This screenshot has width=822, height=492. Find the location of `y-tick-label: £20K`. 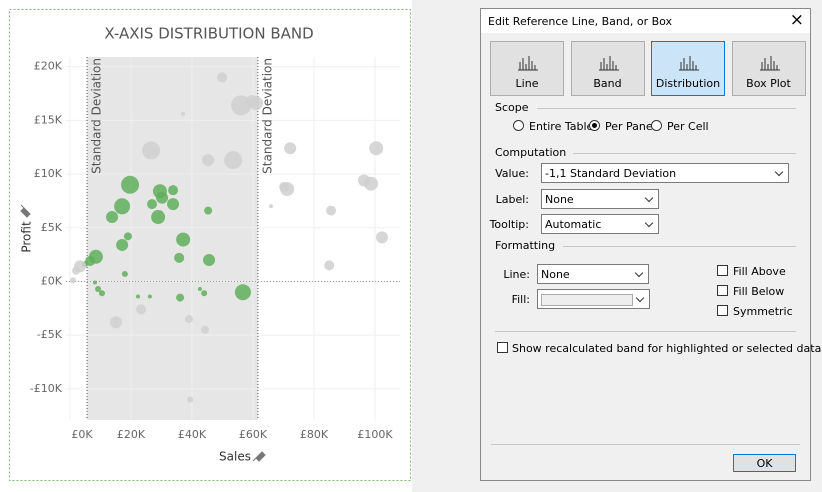

y-tick-label: £20K is located at coordinates (48, 66).